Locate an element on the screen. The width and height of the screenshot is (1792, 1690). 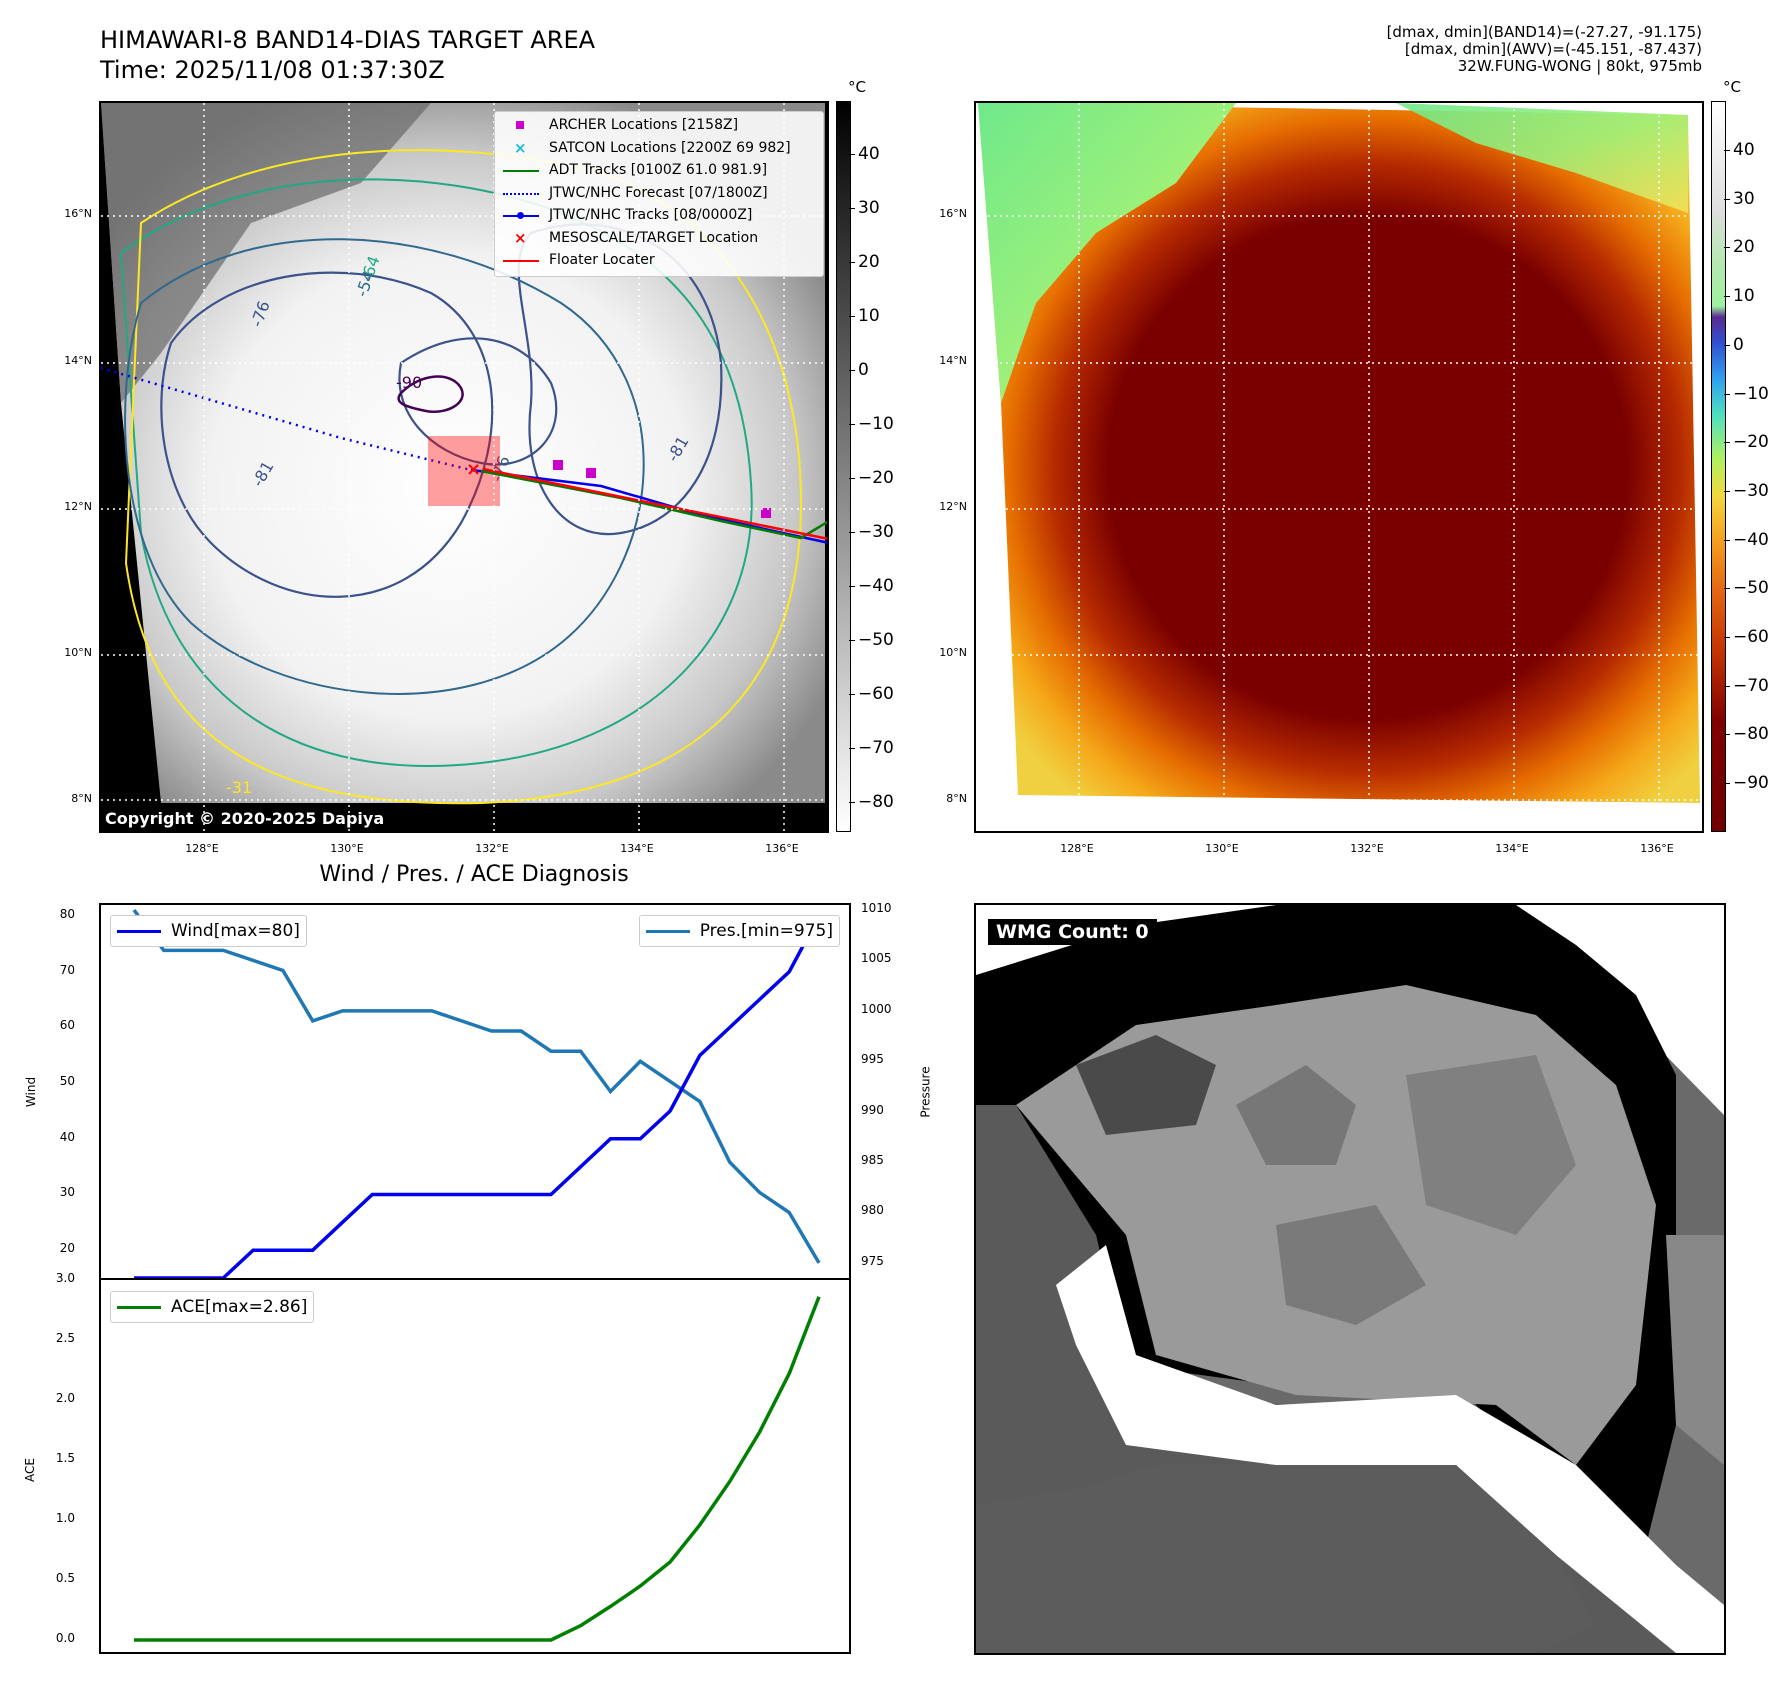
wind-tick-label: 60 is located at coordinates (67, 1025).